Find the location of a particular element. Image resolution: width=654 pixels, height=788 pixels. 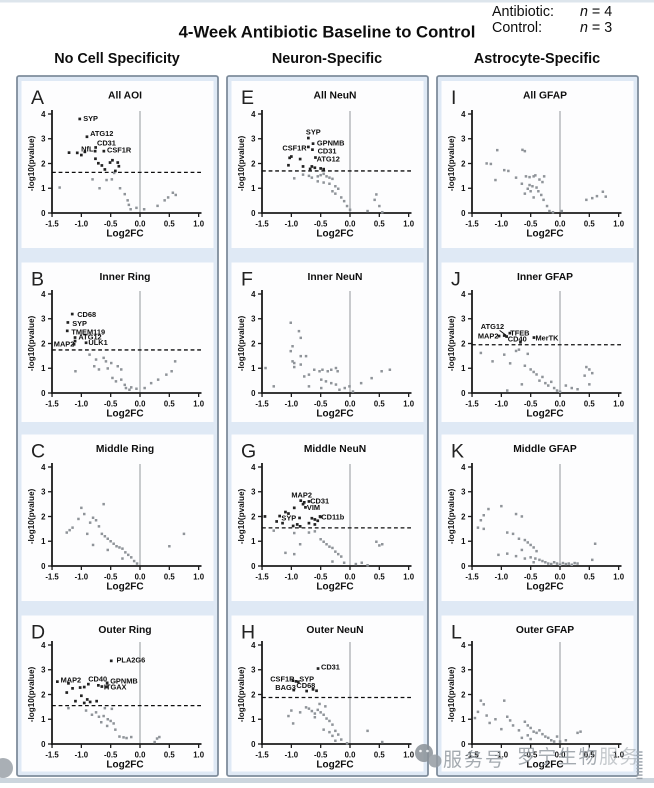

svg-text: NfL is located at coordinates (87, 149).